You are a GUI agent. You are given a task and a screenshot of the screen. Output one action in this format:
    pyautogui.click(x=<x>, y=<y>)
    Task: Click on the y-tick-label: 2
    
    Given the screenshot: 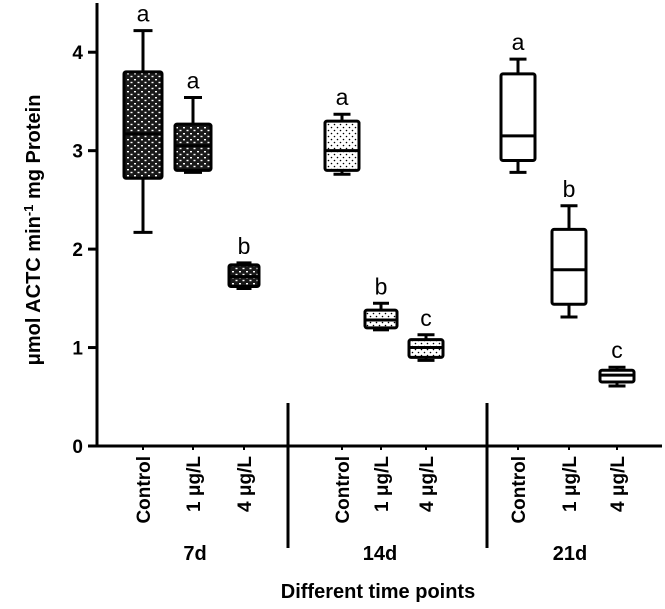 What is the action you would take?
    pyautogui.click(x=77, y=250)
    